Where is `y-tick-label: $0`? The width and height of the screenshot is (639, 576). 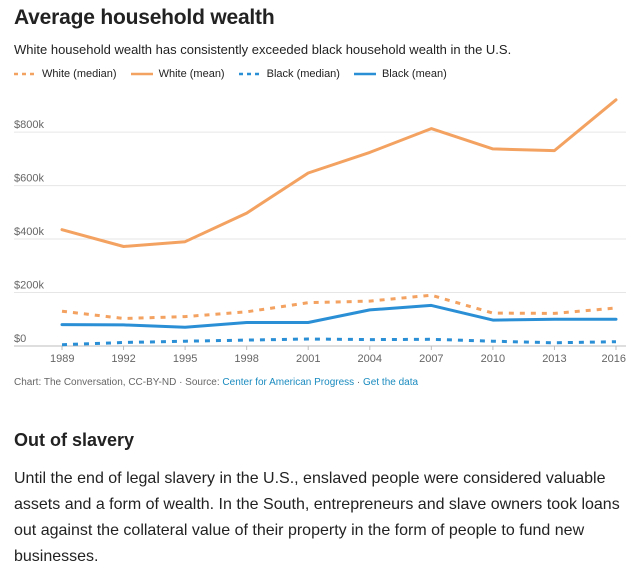
y-tick-label: $0 is located at coordinates (20, 339).